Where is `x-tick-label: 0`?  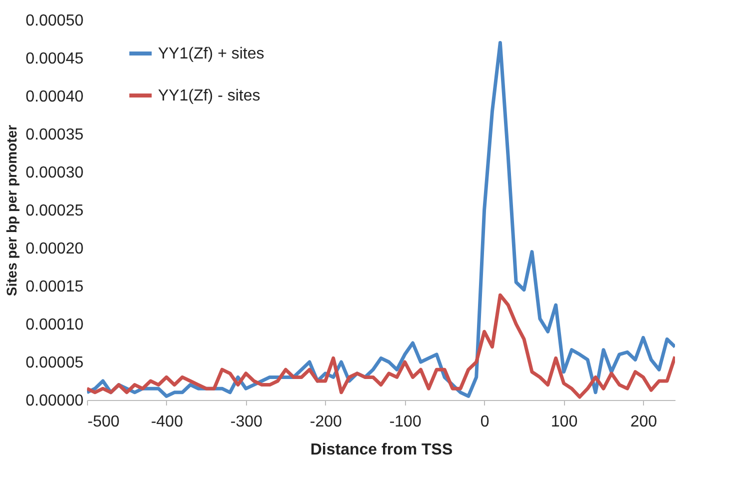 x-tick-label: 0 is located at coordinates (485, 422).